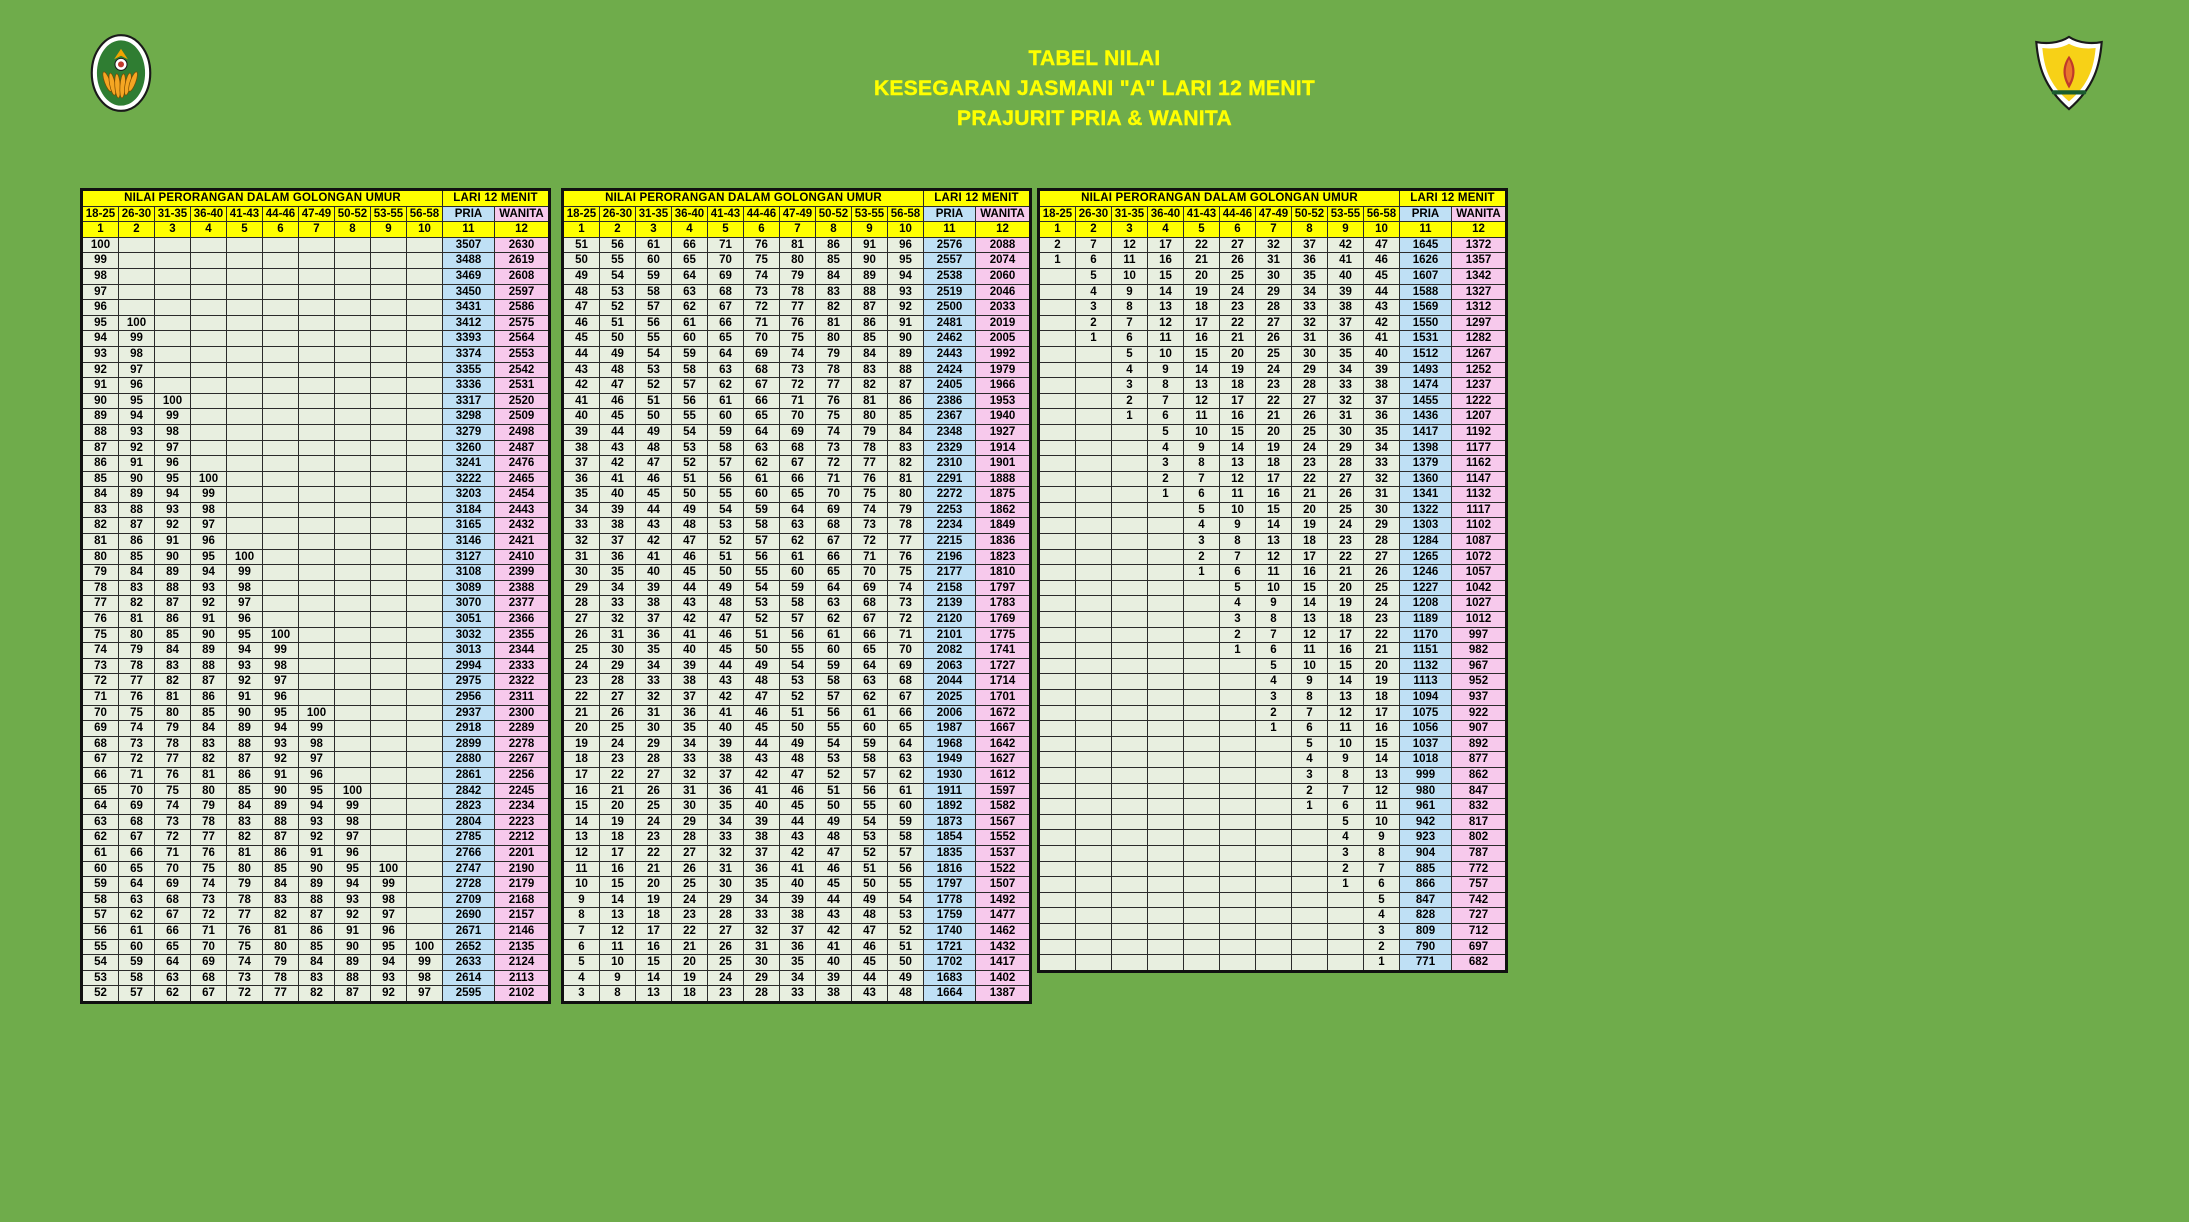  What do you see at coordinates (833, 448) in the screenshot?
I see `cell-nilai: 73` at bounding box center [833, 448].